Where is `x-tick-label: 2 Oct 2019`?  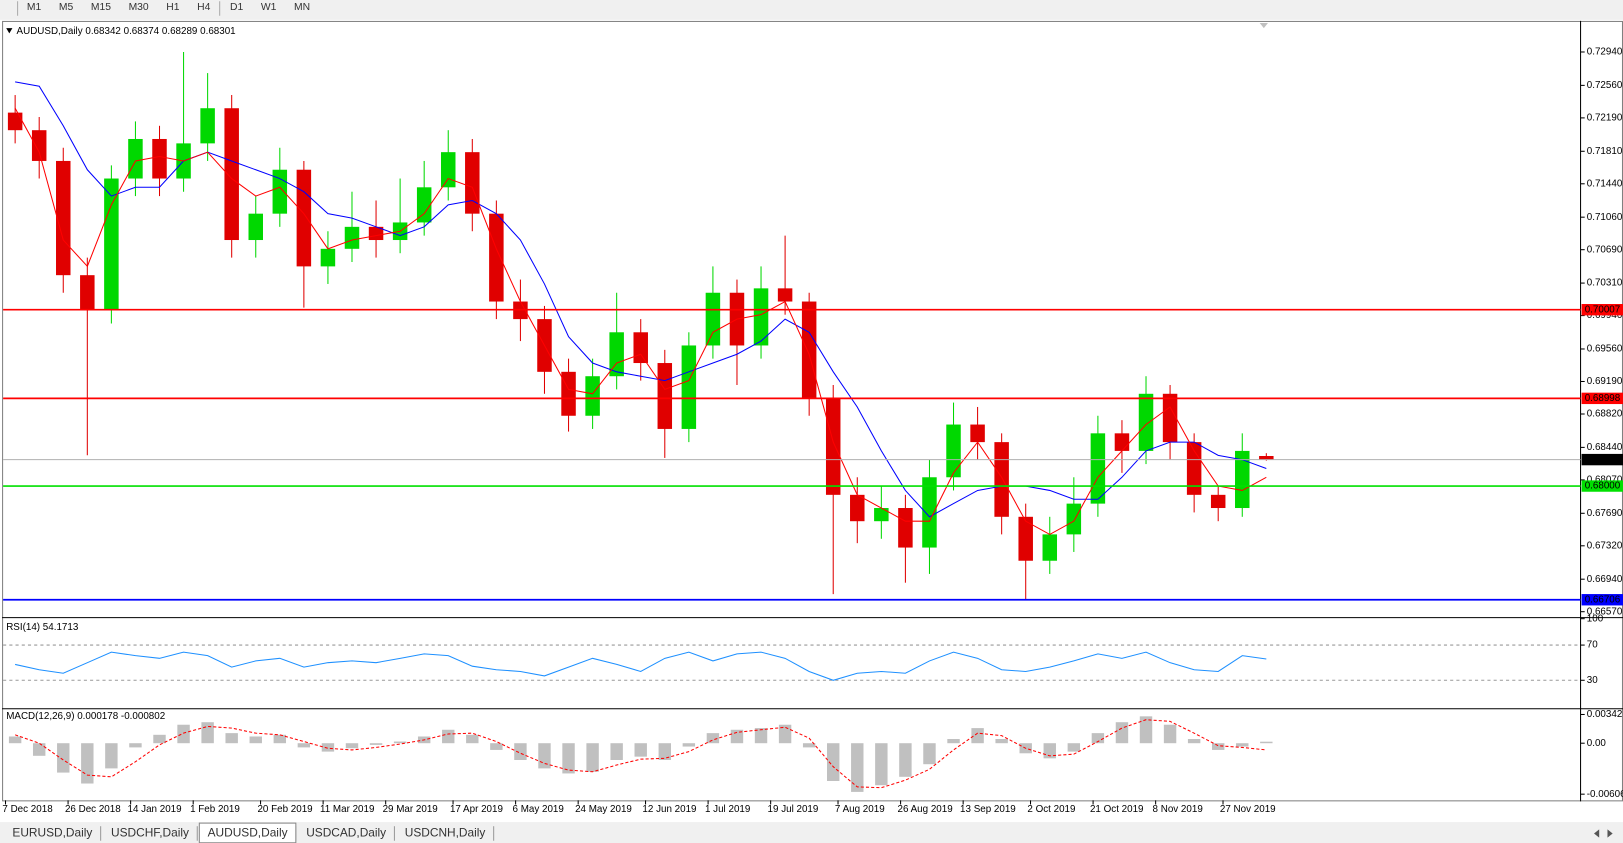
x-tick-label: 2 Oct 2019 is located at coordinates (1051, 809).